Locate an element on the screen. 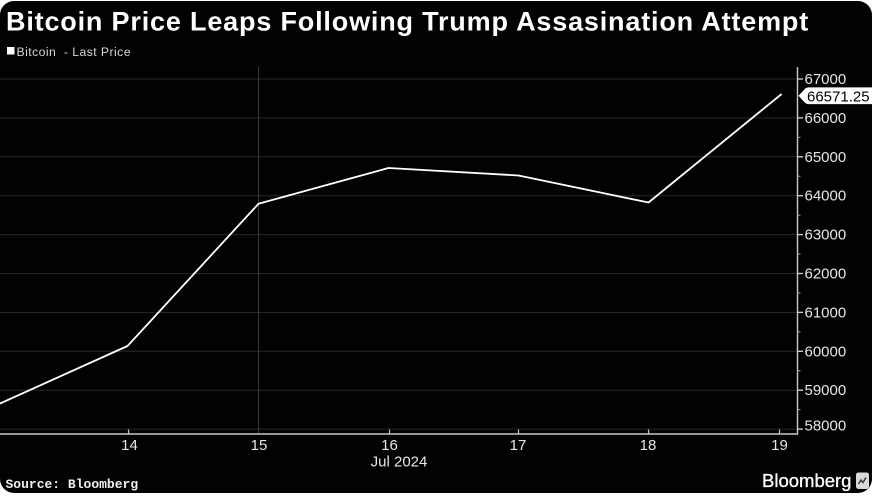  svg-text: 63000 is located at coordinates (826, 235).